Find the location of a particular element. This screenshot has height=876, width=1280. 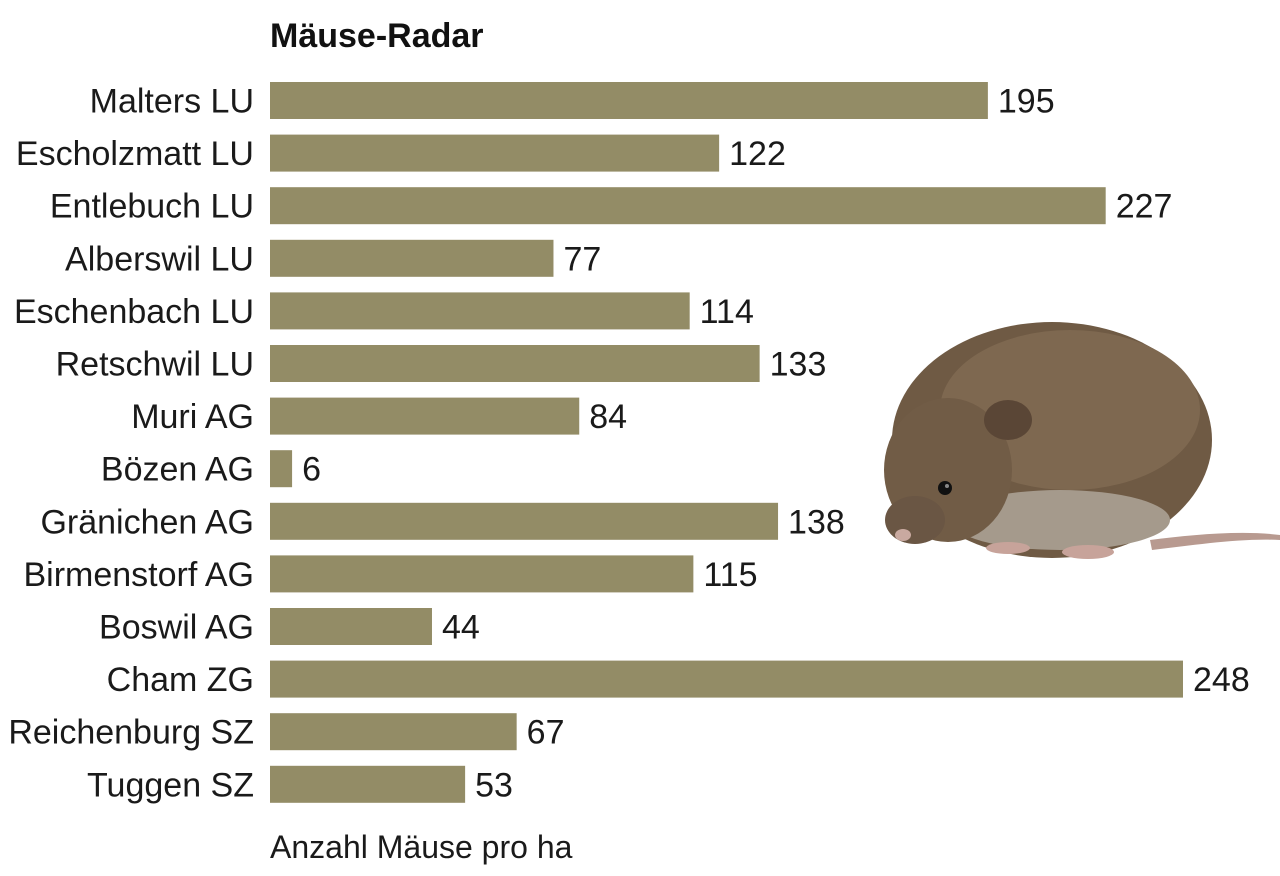

category-label: Gränichen AG is located at coordinates (147, 522).